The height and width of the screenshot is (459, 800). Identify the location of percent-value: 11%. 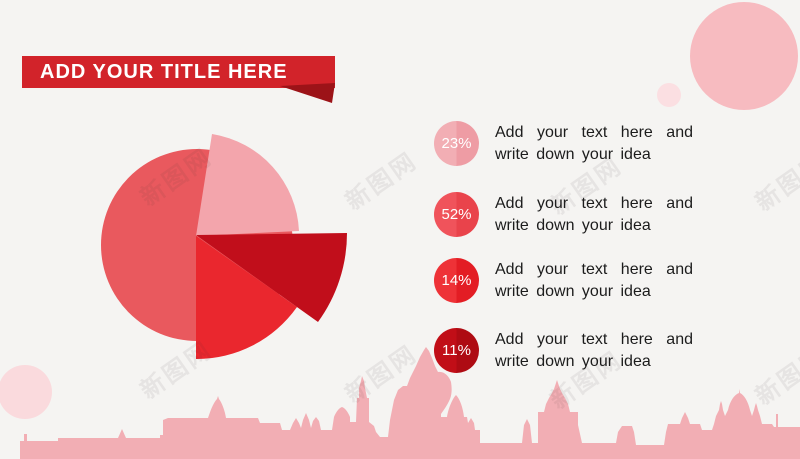
(456, 350).